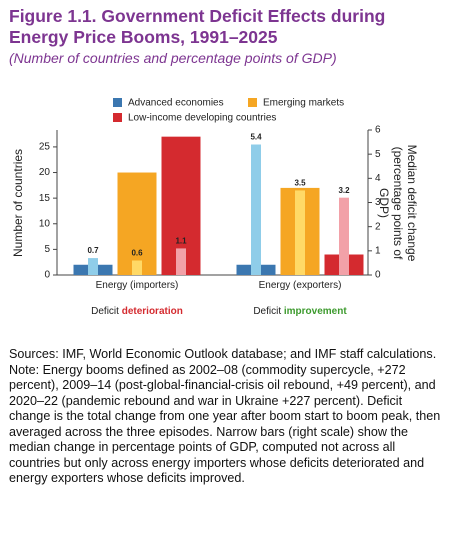 The width and height of the screenshot is (451, 543). I want to click on legend-label: Advanced economies, so click(176, 103).